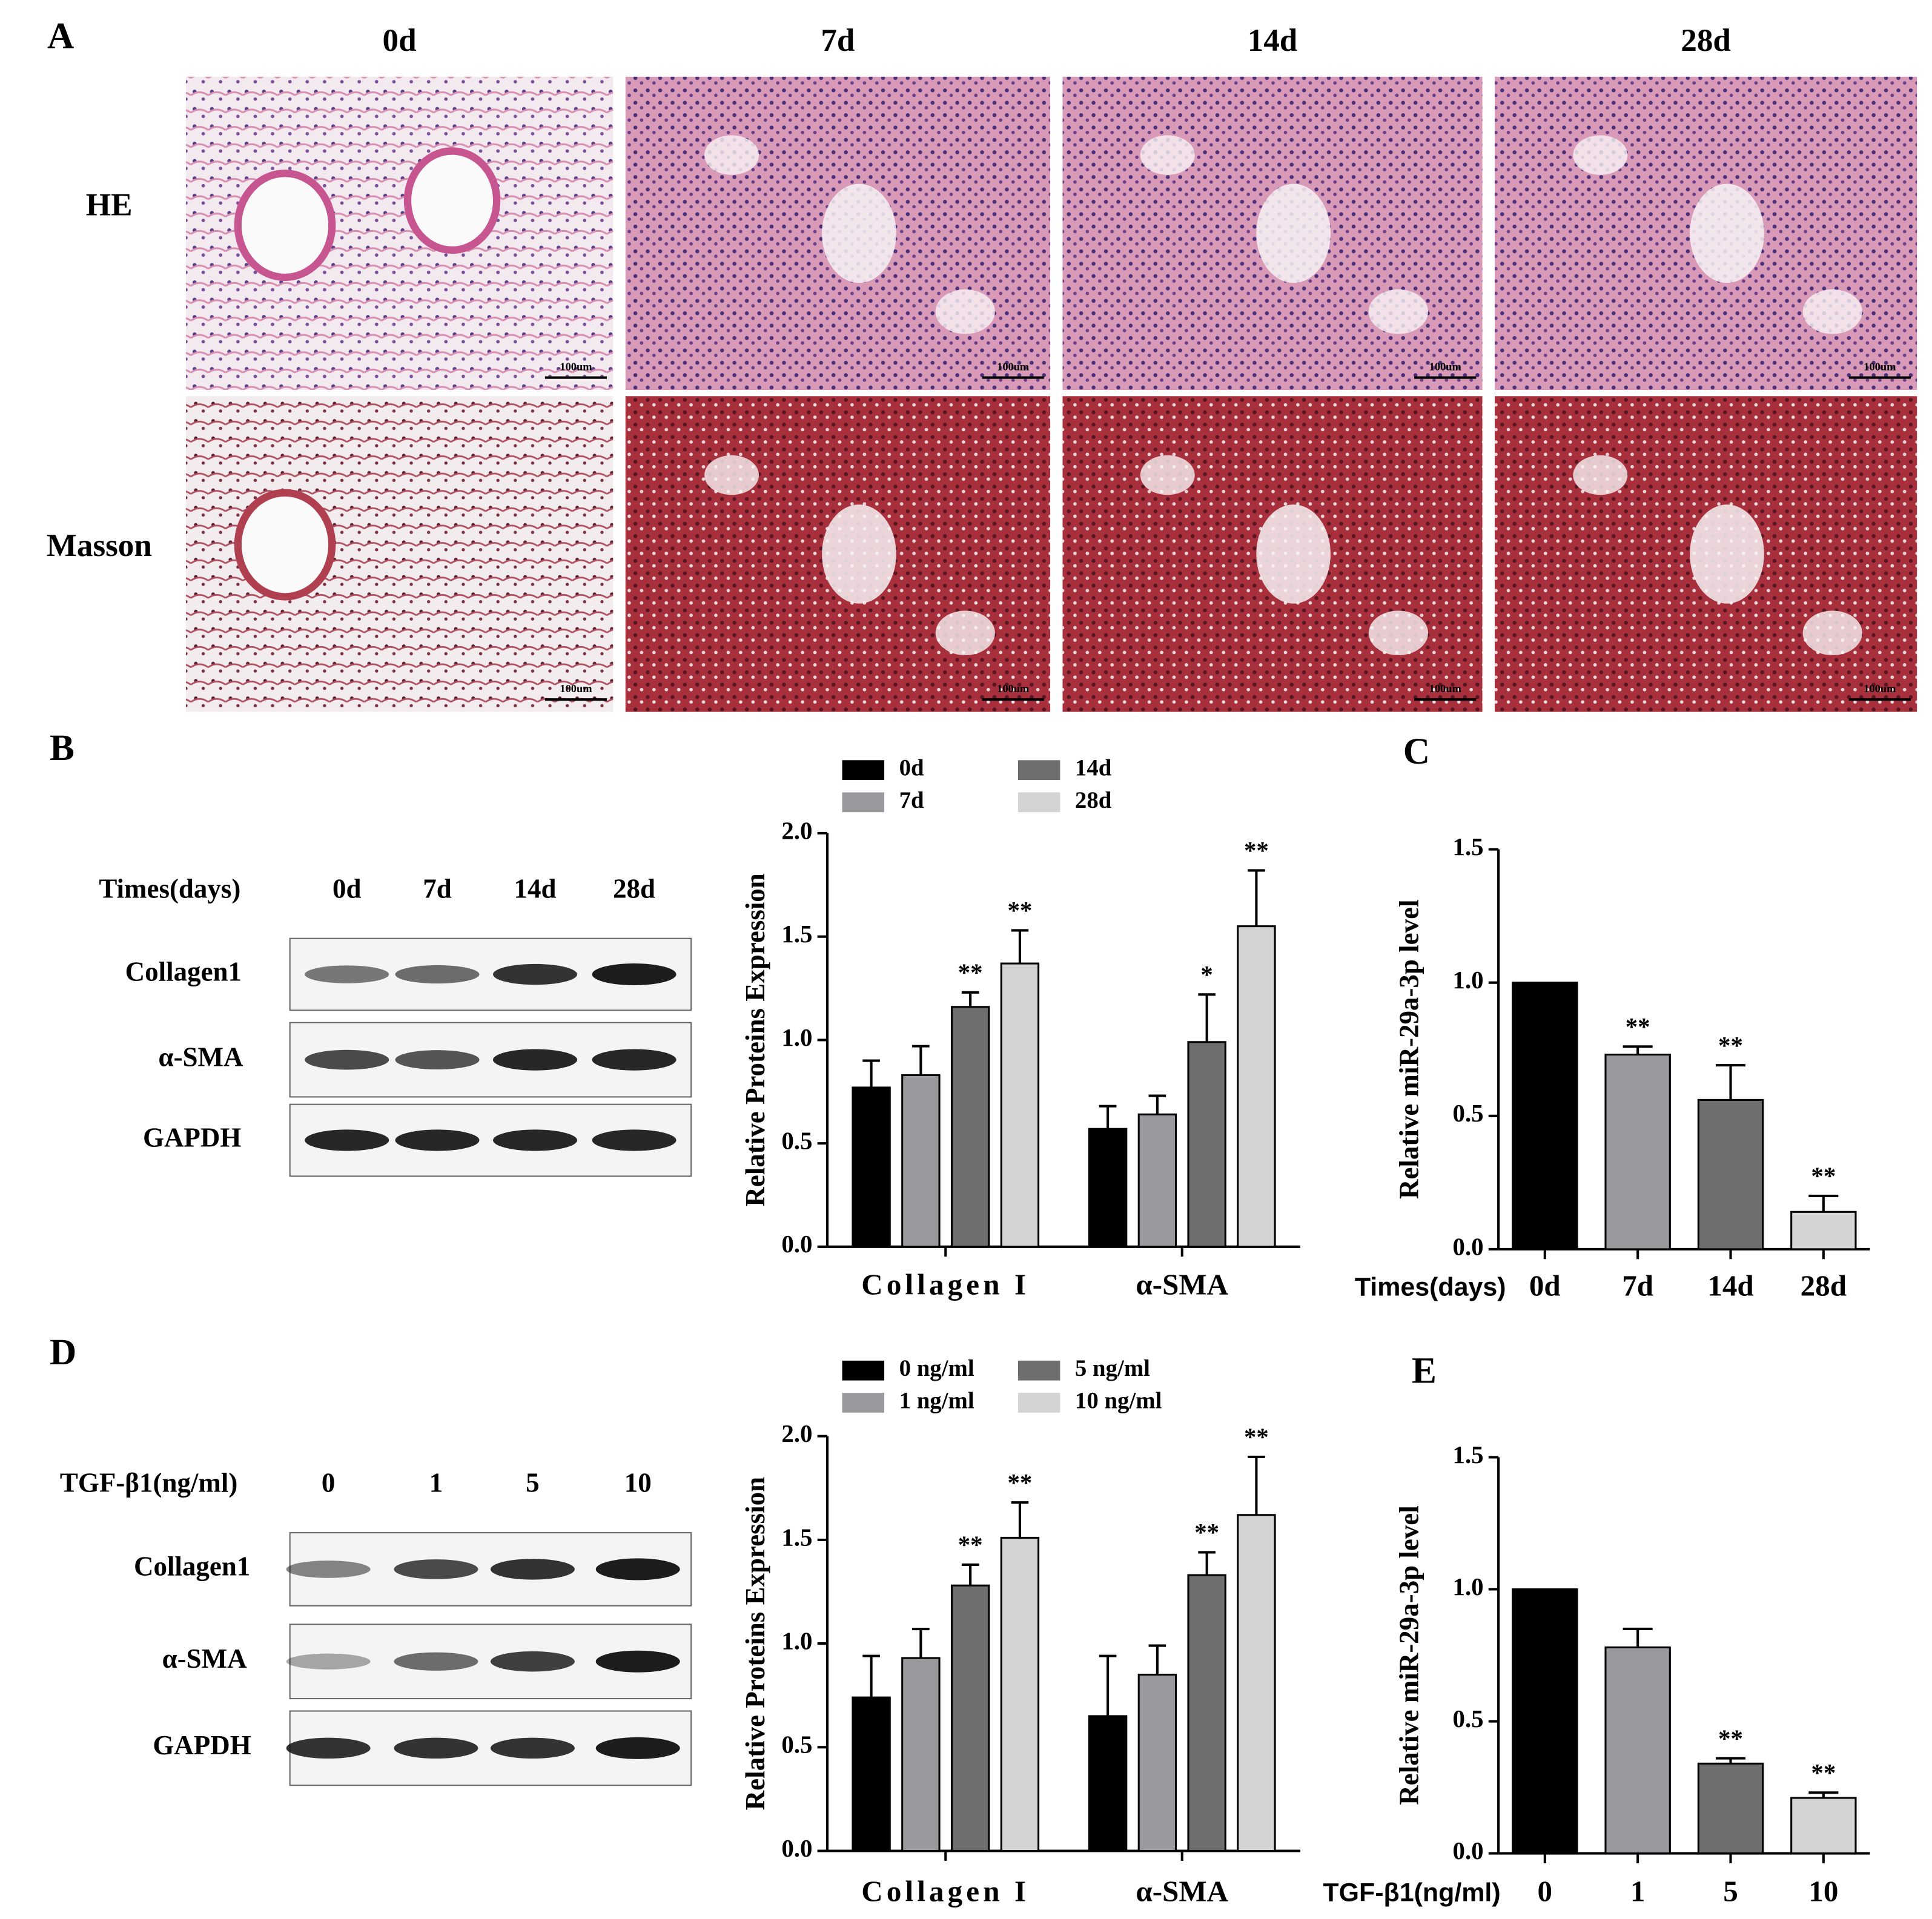  Describe the element at coordinates (536, 888) in the screenshot. I see `lane-label: 14d` at that location.